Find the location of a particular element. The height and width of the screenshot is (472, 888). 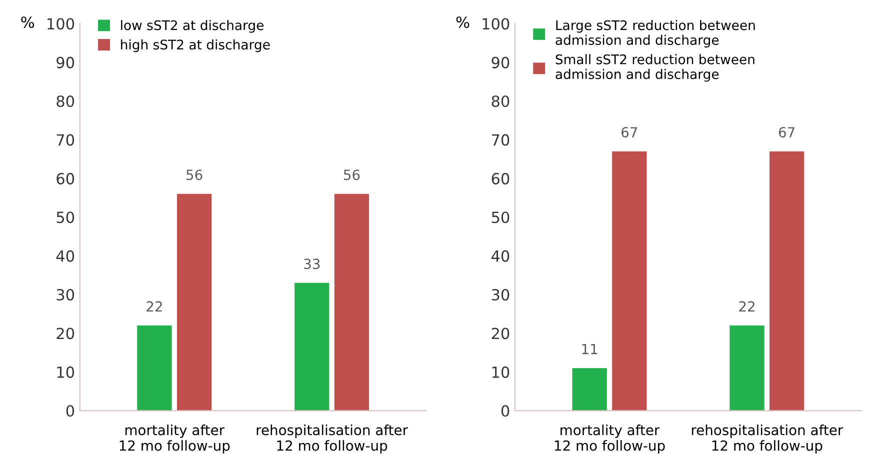

legend-label: Small sST2 reduction between admission and discharge is located at coordinates (655, 68).